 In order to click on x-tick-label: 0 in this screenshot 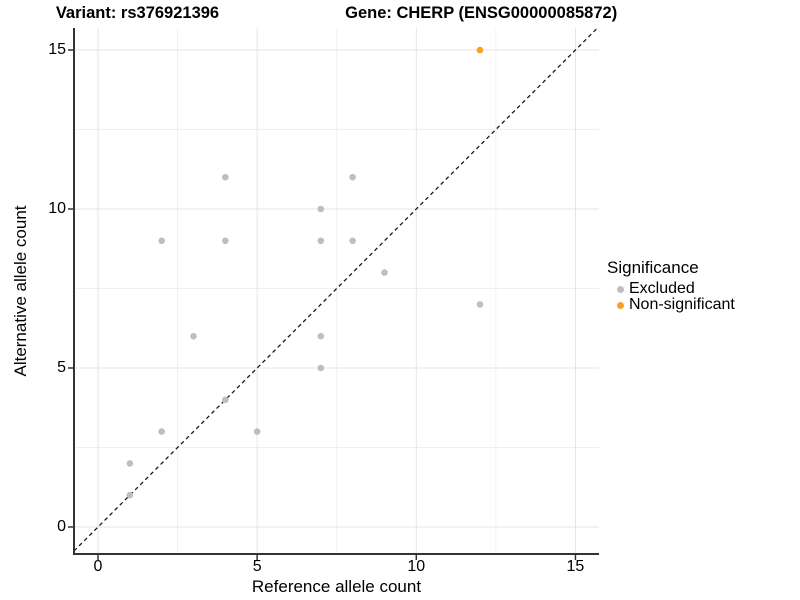, I will do `click(98, 566)`.